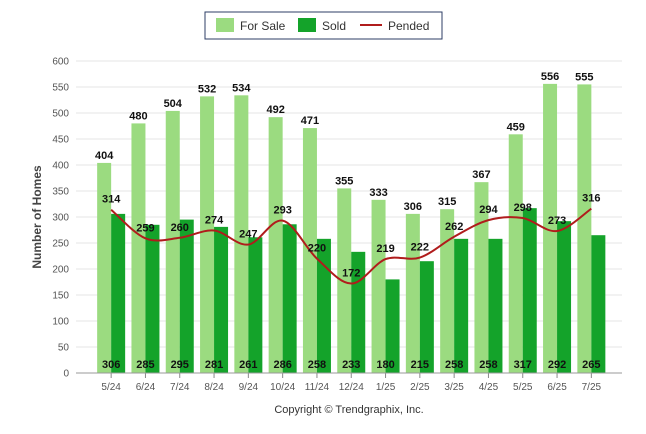 The height and width of the screenshot is (434, 646). I want to click on y-tick-label: 550, so click(60, 88).